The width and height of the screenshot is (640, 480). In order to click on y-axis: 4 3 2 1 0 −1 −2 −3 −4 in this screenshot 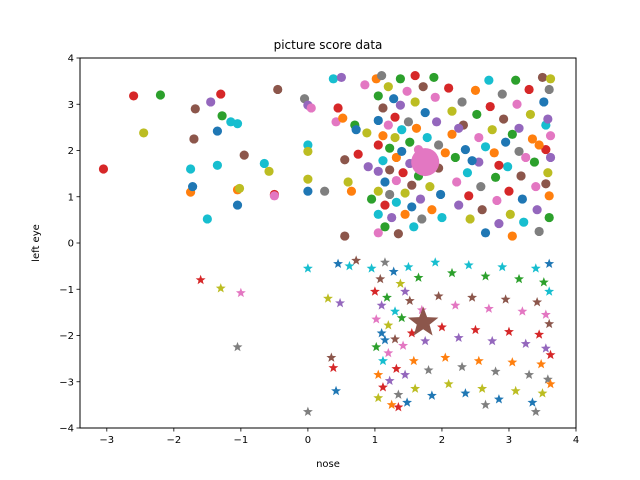, I will do `click(69, 244)`.